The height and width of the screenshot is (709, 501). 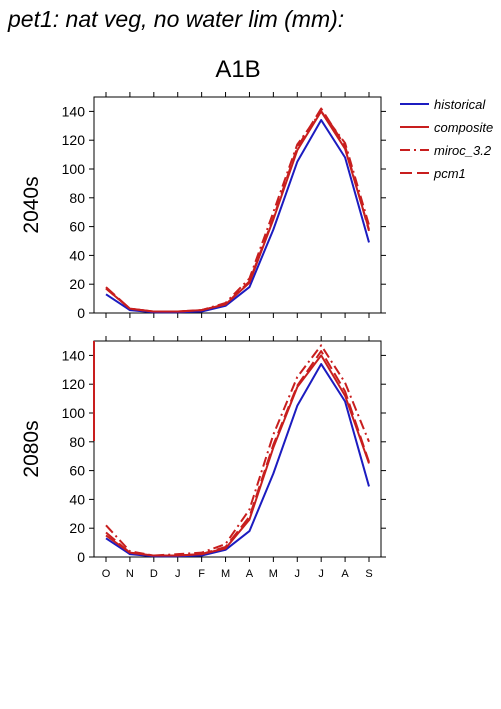 I want to click on panel-1-ytick-label-120: 120, so click(x=74, y=140).